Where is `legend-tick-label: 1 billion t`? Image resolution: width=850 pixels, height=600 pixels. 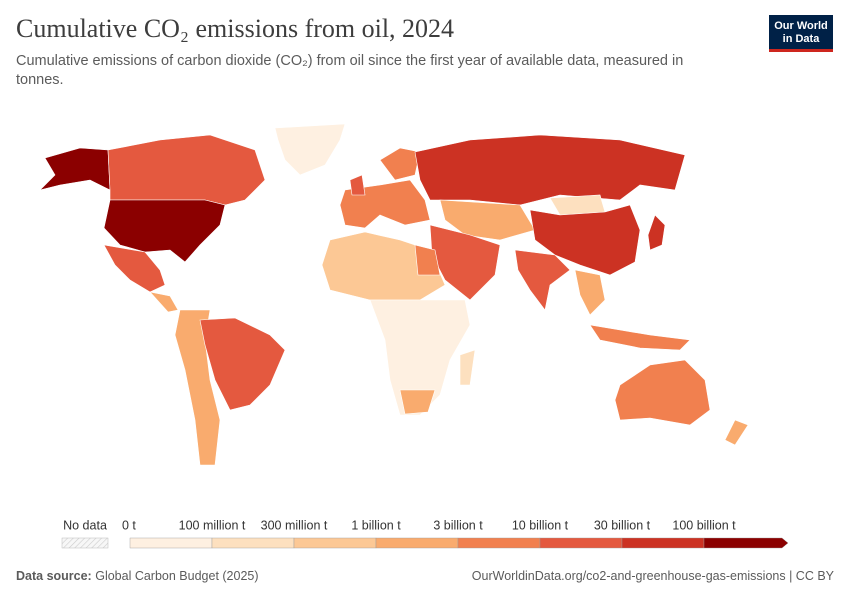
legend-tick-label: 1 billion t is located at coordinates (376, 525).